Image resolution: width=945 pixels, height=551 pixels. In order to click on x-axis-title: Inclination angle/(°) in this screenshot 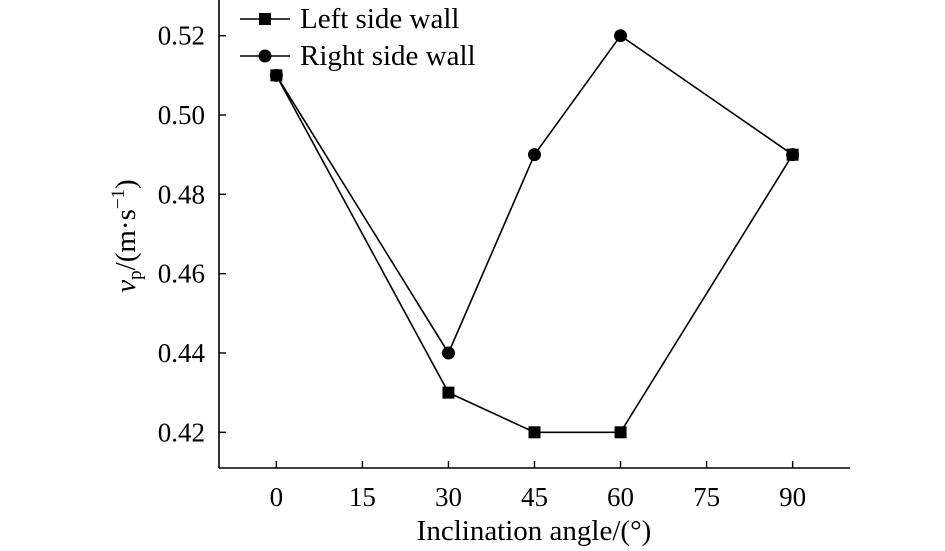, I will do `click(534, 531)`.